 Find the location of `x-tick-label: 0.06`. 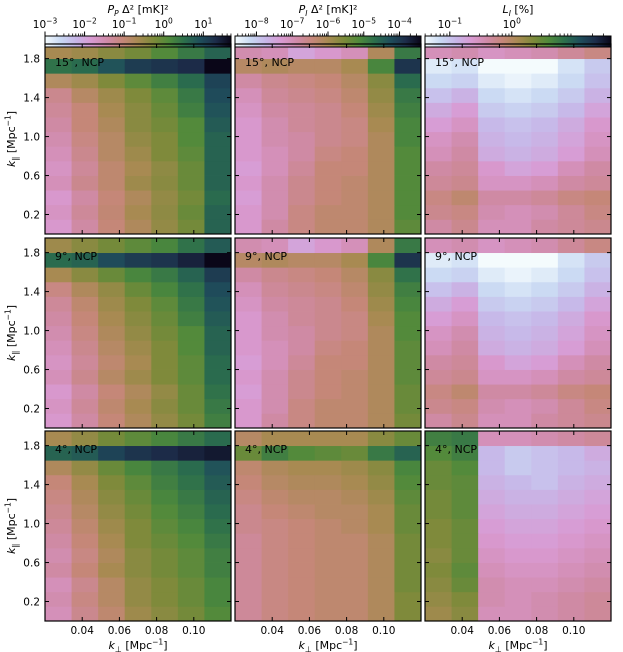

x-tick-label: 0.06 is located at coordinates (310, 631).